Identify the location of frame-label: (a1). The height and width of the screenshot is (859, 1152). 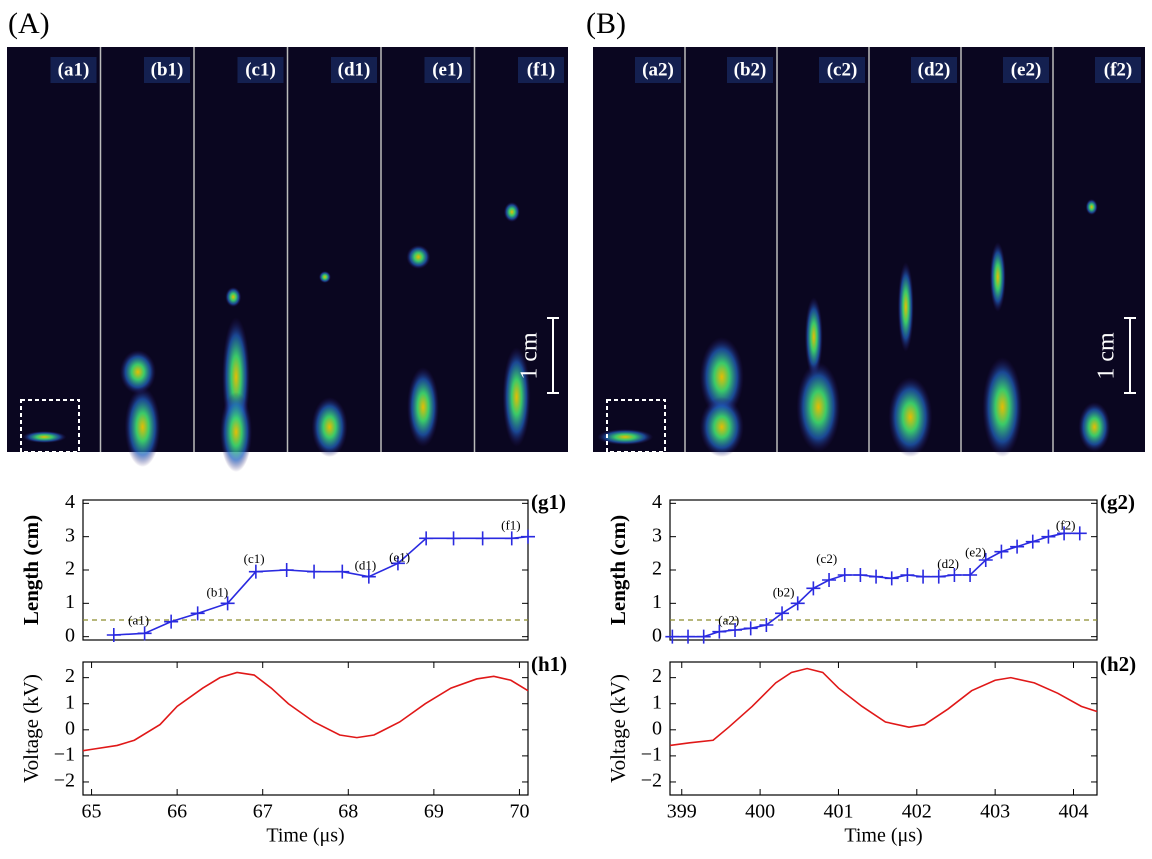
(74, 69).